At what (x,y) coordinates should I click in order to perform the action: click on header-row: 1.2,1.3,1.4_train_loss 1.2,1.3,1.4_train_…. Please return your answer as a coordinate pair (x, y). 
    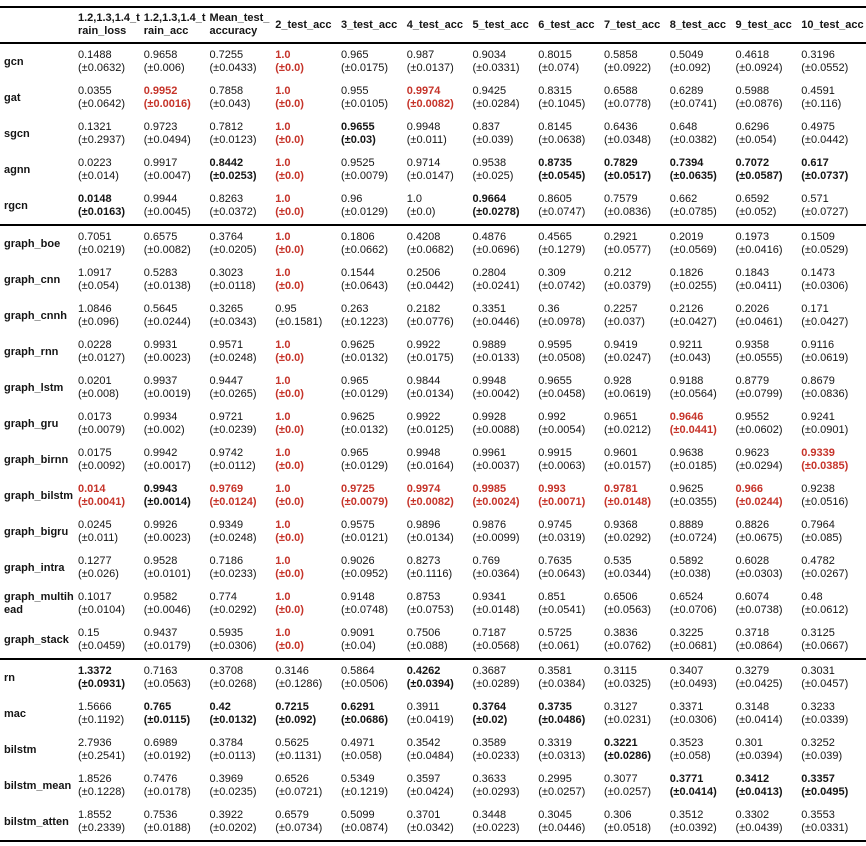
    Looking at the image, I should click on (433, 25).